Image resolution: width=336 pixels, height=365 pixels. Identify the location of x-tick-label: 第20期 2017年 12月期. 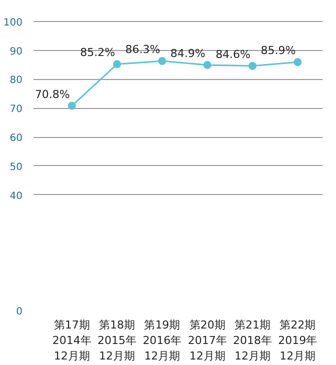
(207, 340).